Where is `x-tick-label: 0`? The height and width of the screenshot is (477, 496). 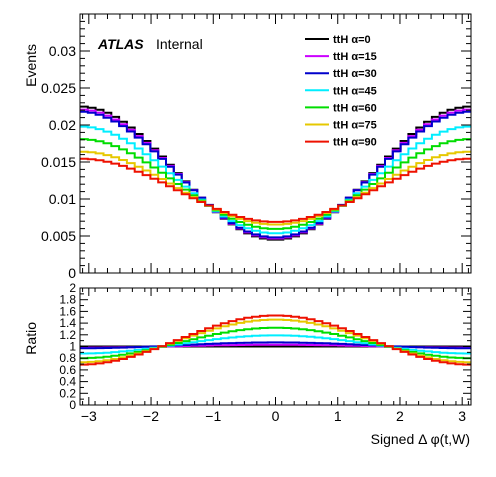 x-tick-label: 0 is located at coordinates (276, 416).